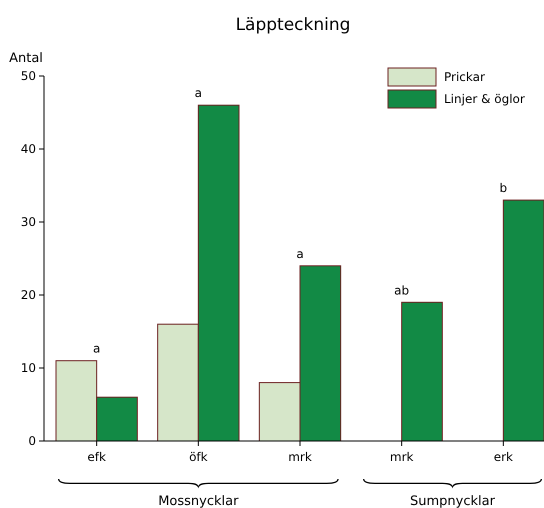 This screenshot has width=544, height=508. I want to click on y-tick-label: 50, so click(28, 76).